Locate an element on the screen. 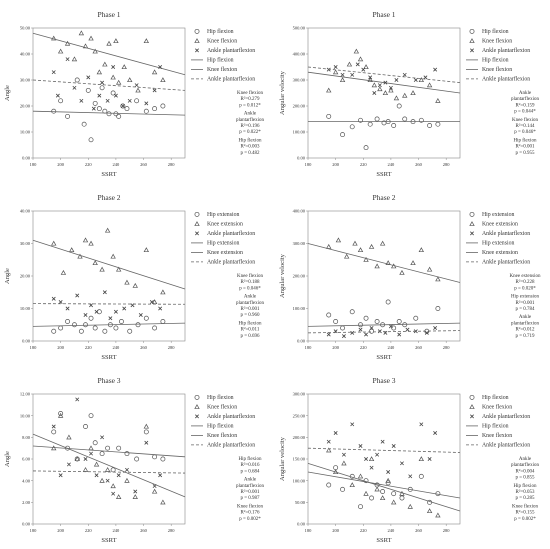  series-ankle-plantarflexion is located at coordinates (384, 450).